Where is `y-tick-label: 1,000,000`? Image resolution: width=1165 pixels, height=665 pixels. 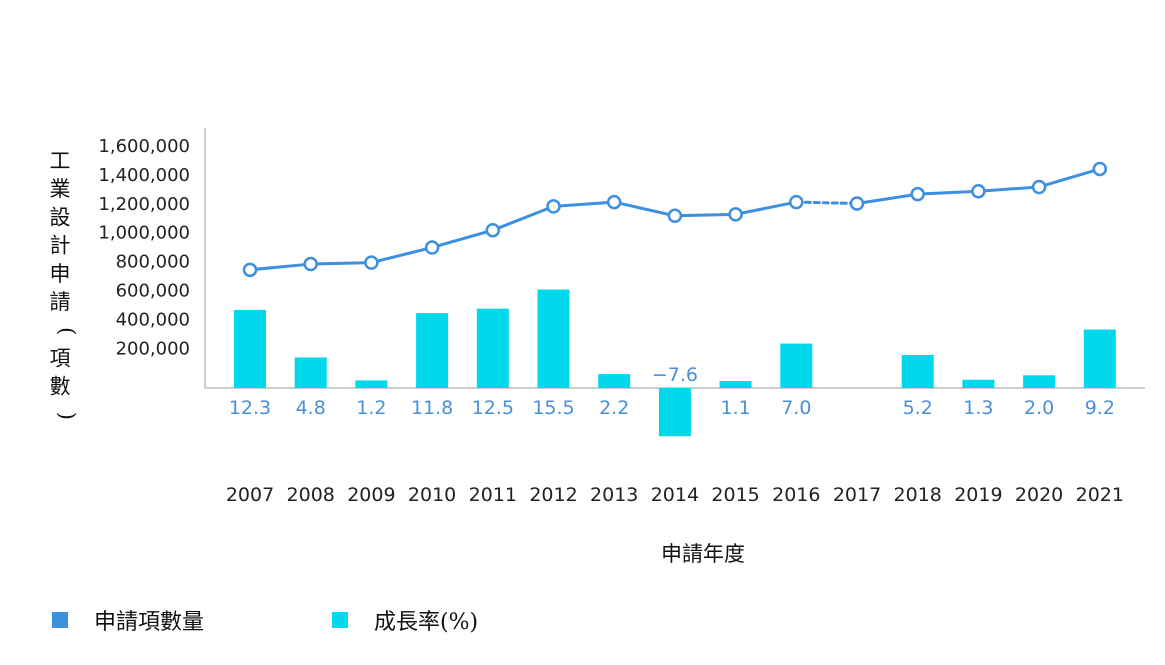 y-tick-label: 1,000,000 is located at coordinates (144, 233).